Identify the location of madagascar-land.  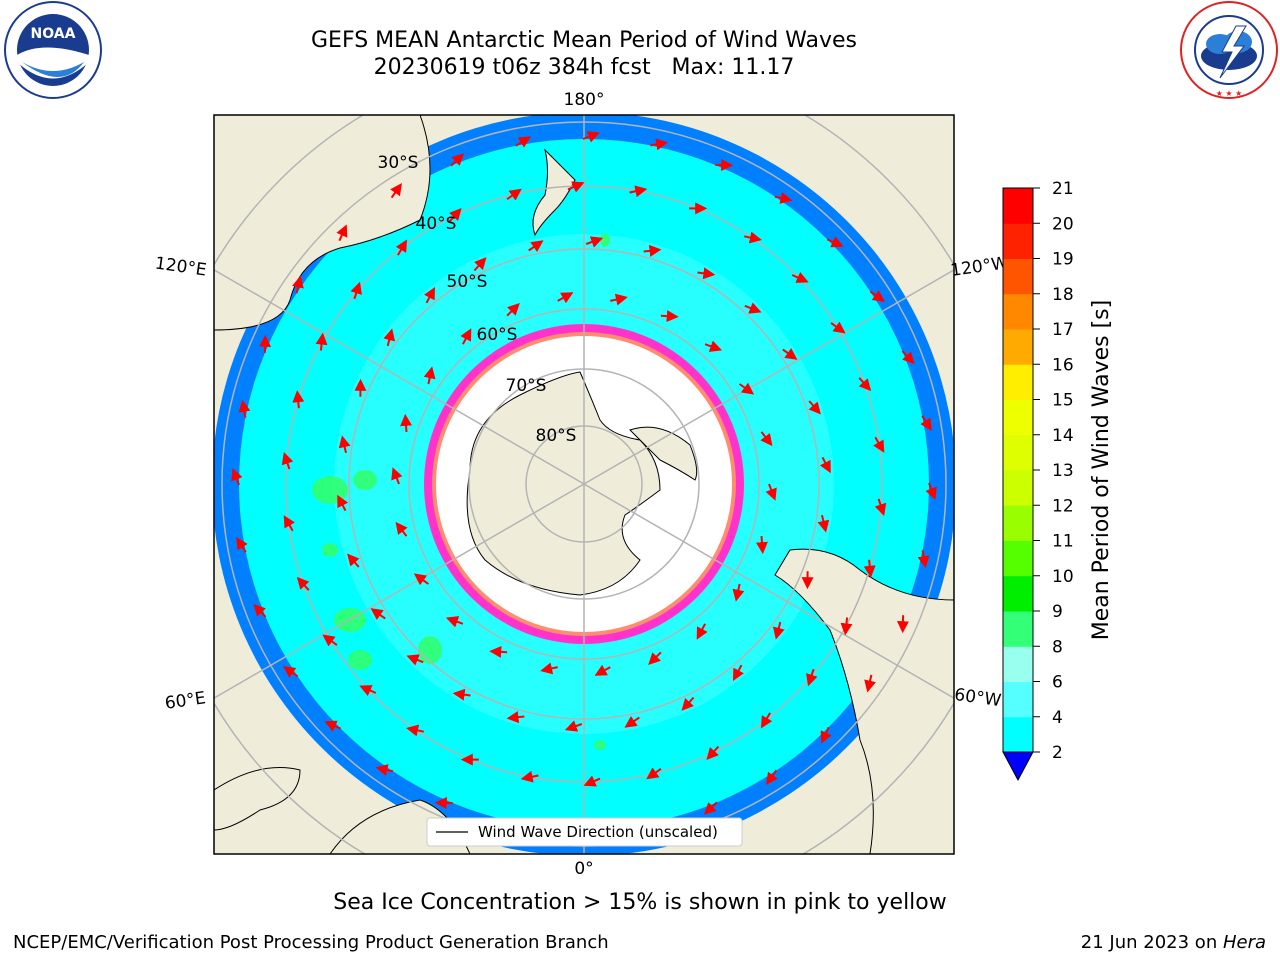
(257, 799).